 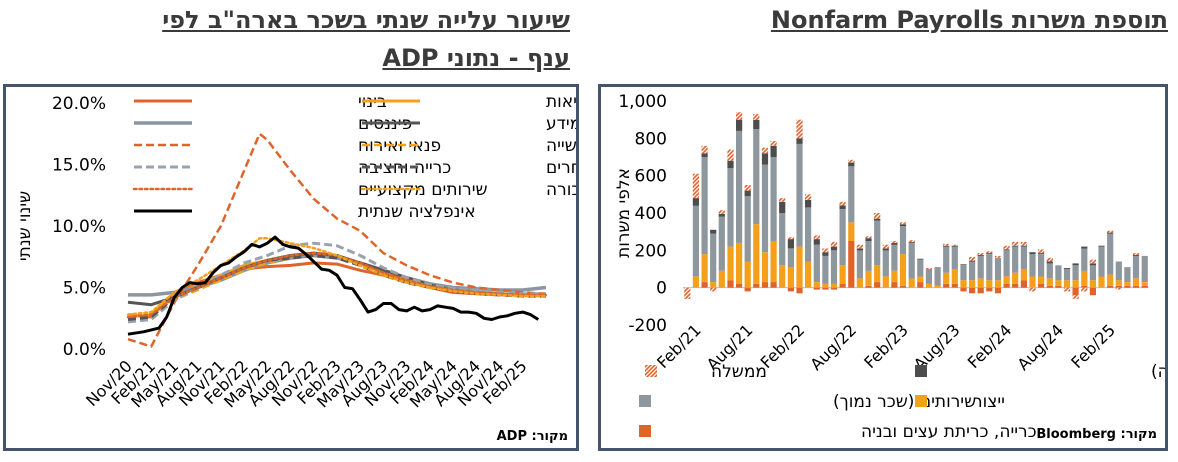 I want to click on legend-label: שירותים (שכר גבוה), so click(x=1158, y=372).